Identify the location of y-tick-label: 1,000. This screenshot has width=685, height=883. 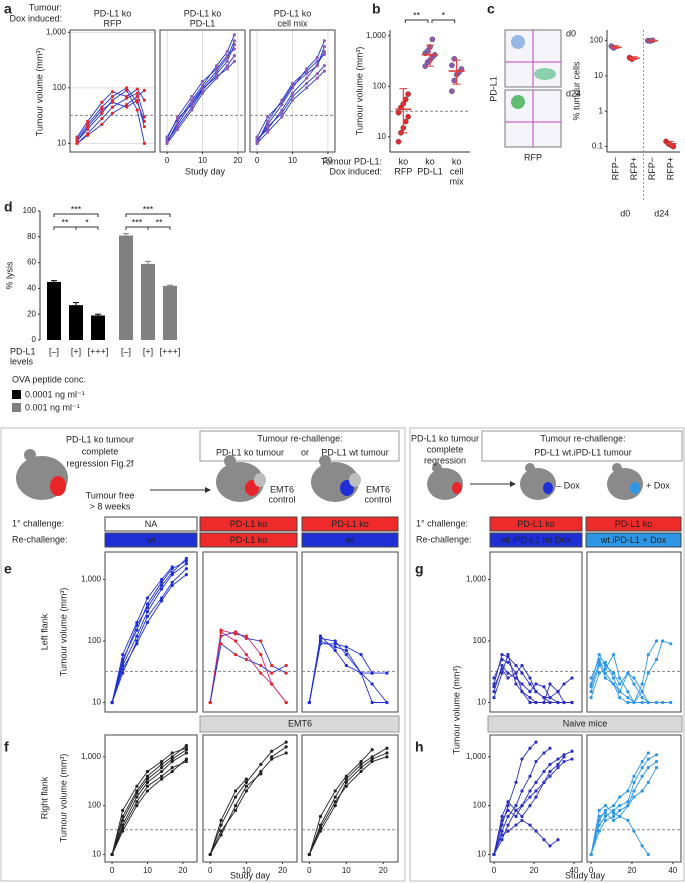
(91, 756).